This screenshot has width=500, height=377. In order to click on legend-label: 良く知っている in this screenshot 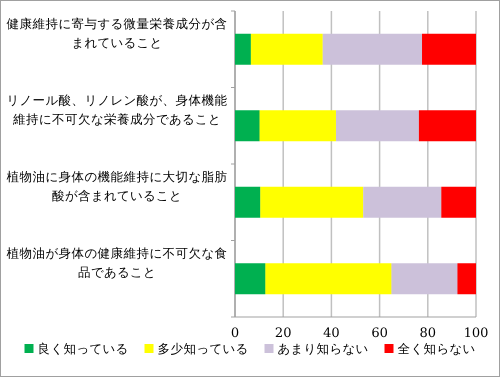, I will do `click(83, 348)`.